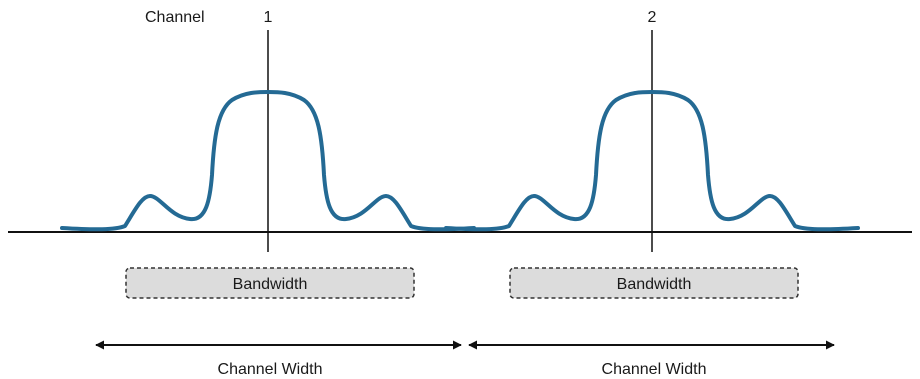 Image resolution: width=920 pixels, height=379 pixels. I want to click on channel-1-number: 1, so click(268, 17).